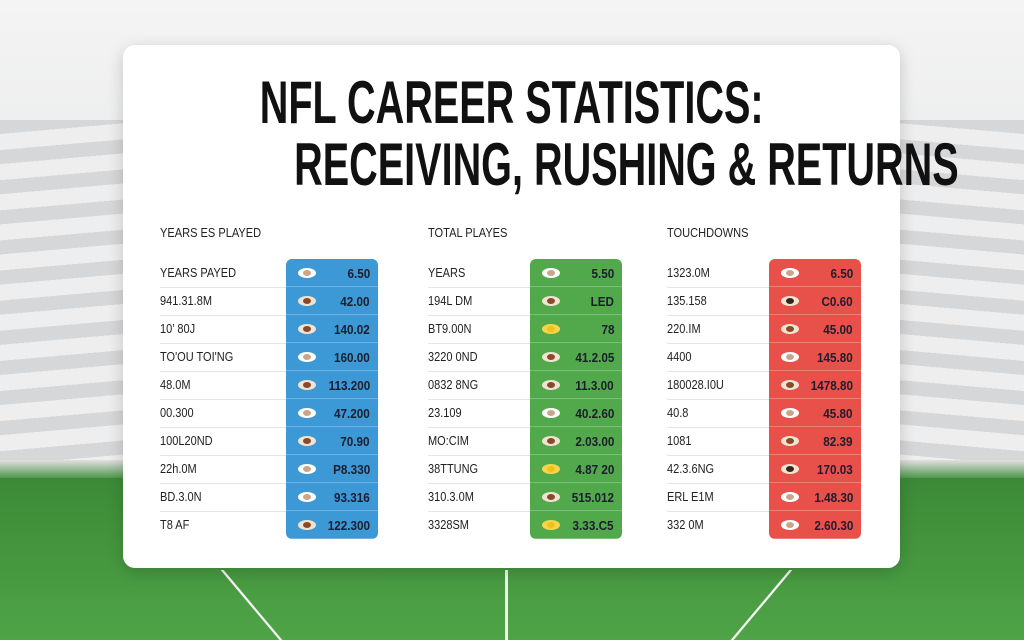 This screenshot has width=1024, height=640. What do you see at coordinates (453, 385) in the screenshot?
I see `row-label: 0832 8NG` at bounding box center [453, 385].